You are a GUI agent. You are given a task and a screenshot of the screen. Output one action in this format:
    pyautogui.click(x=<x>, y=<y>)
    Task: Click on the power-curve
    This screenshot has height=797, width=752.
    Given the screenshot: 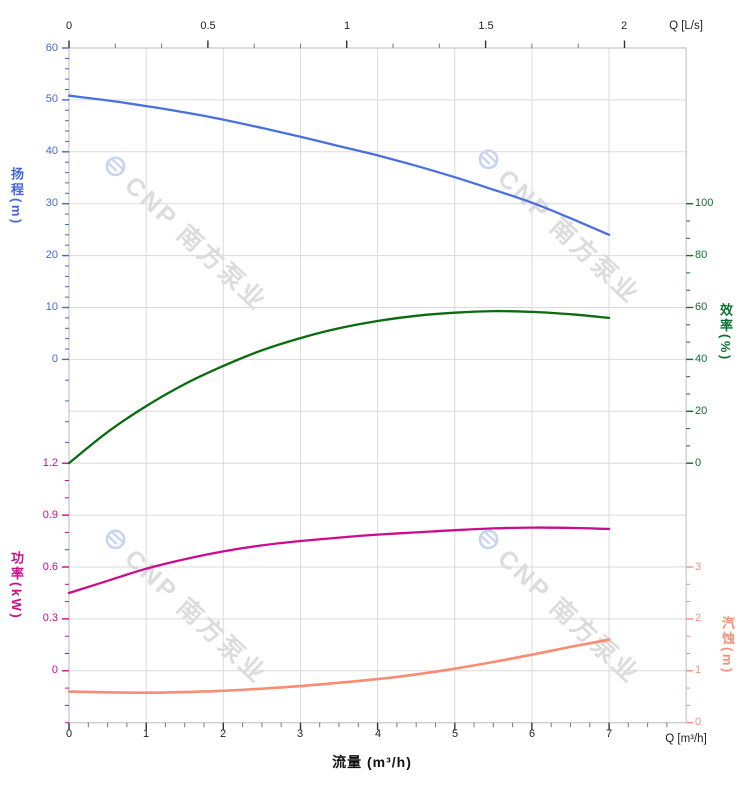 What is the action you would take?
    pyautogui.click(x=339, y=560)
    